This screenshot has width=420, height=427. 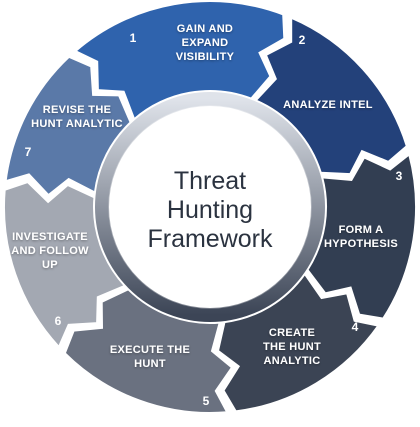 What do you see at coordinates (292, 361) in the screenshot?
I see `step-4-label-line-3: ANALYTIC` at bounding box center [292, 361].